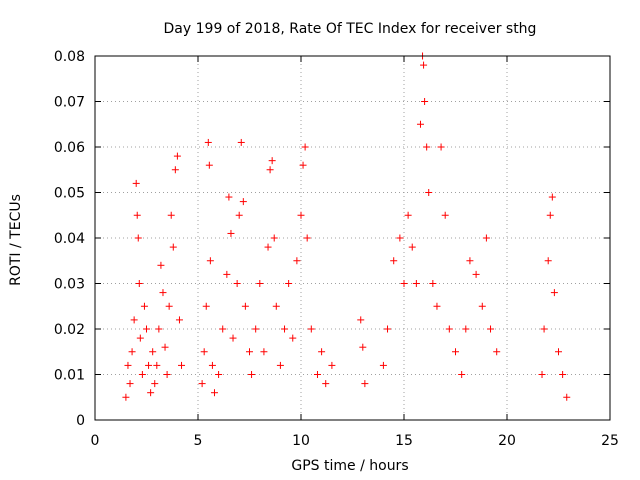  What do you see at coordinates (69, 330) in the screenshot?
I see `y-tick-label: 0.02` at bounding box center [69, 330].